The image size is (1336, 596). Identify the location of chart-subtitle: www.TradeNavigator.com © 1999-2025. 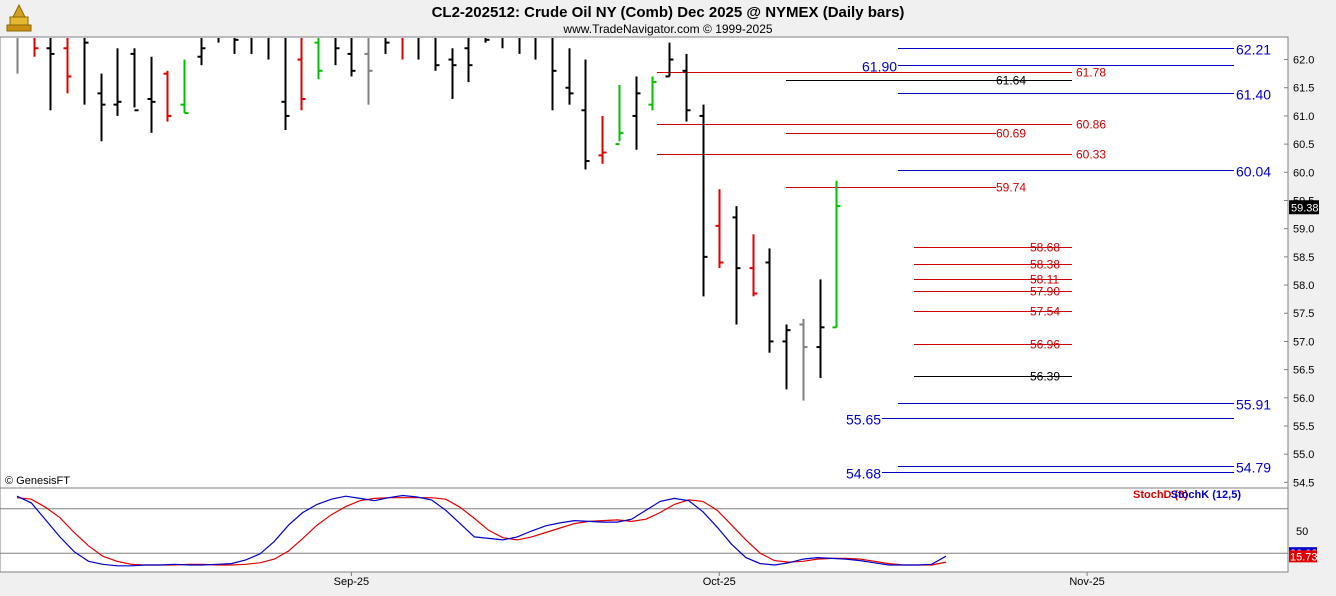
(667, 29).